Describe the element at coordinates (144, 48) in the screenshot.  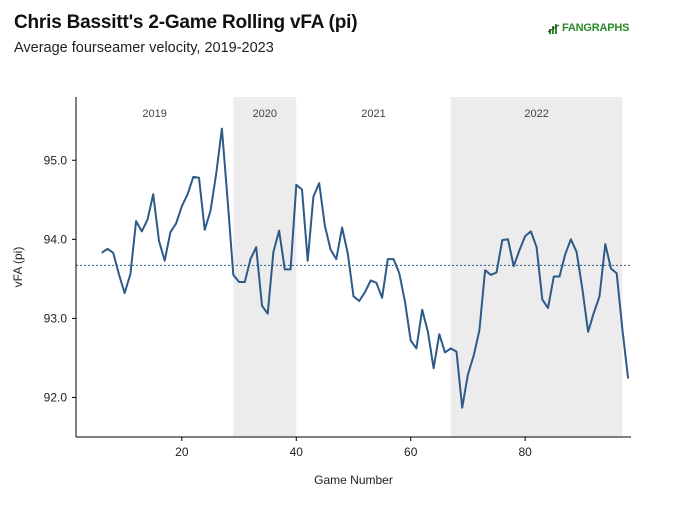
I see `chart-subtitle: Average fourseamer velocity, 2019-2023` at that location.